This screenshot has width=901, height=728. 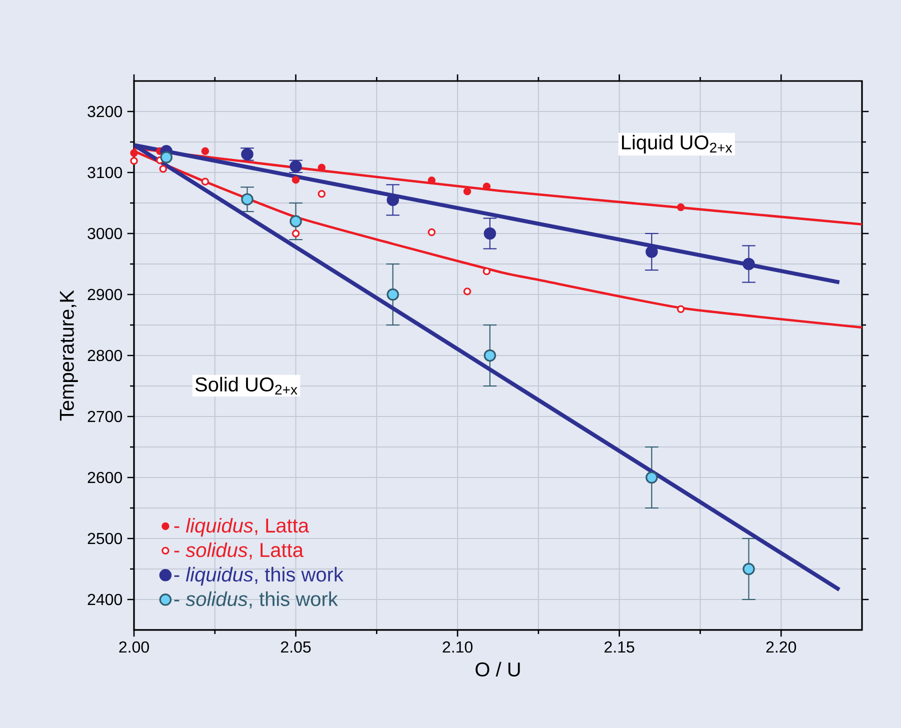 I want to click on y-axis-title: Temperature,K, so click(x=69, y=355).